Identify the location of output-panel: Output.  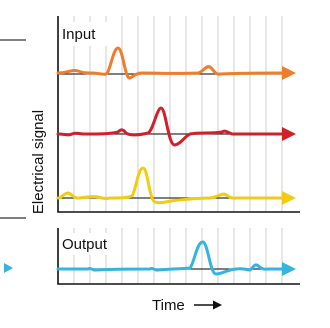
(178, 256).